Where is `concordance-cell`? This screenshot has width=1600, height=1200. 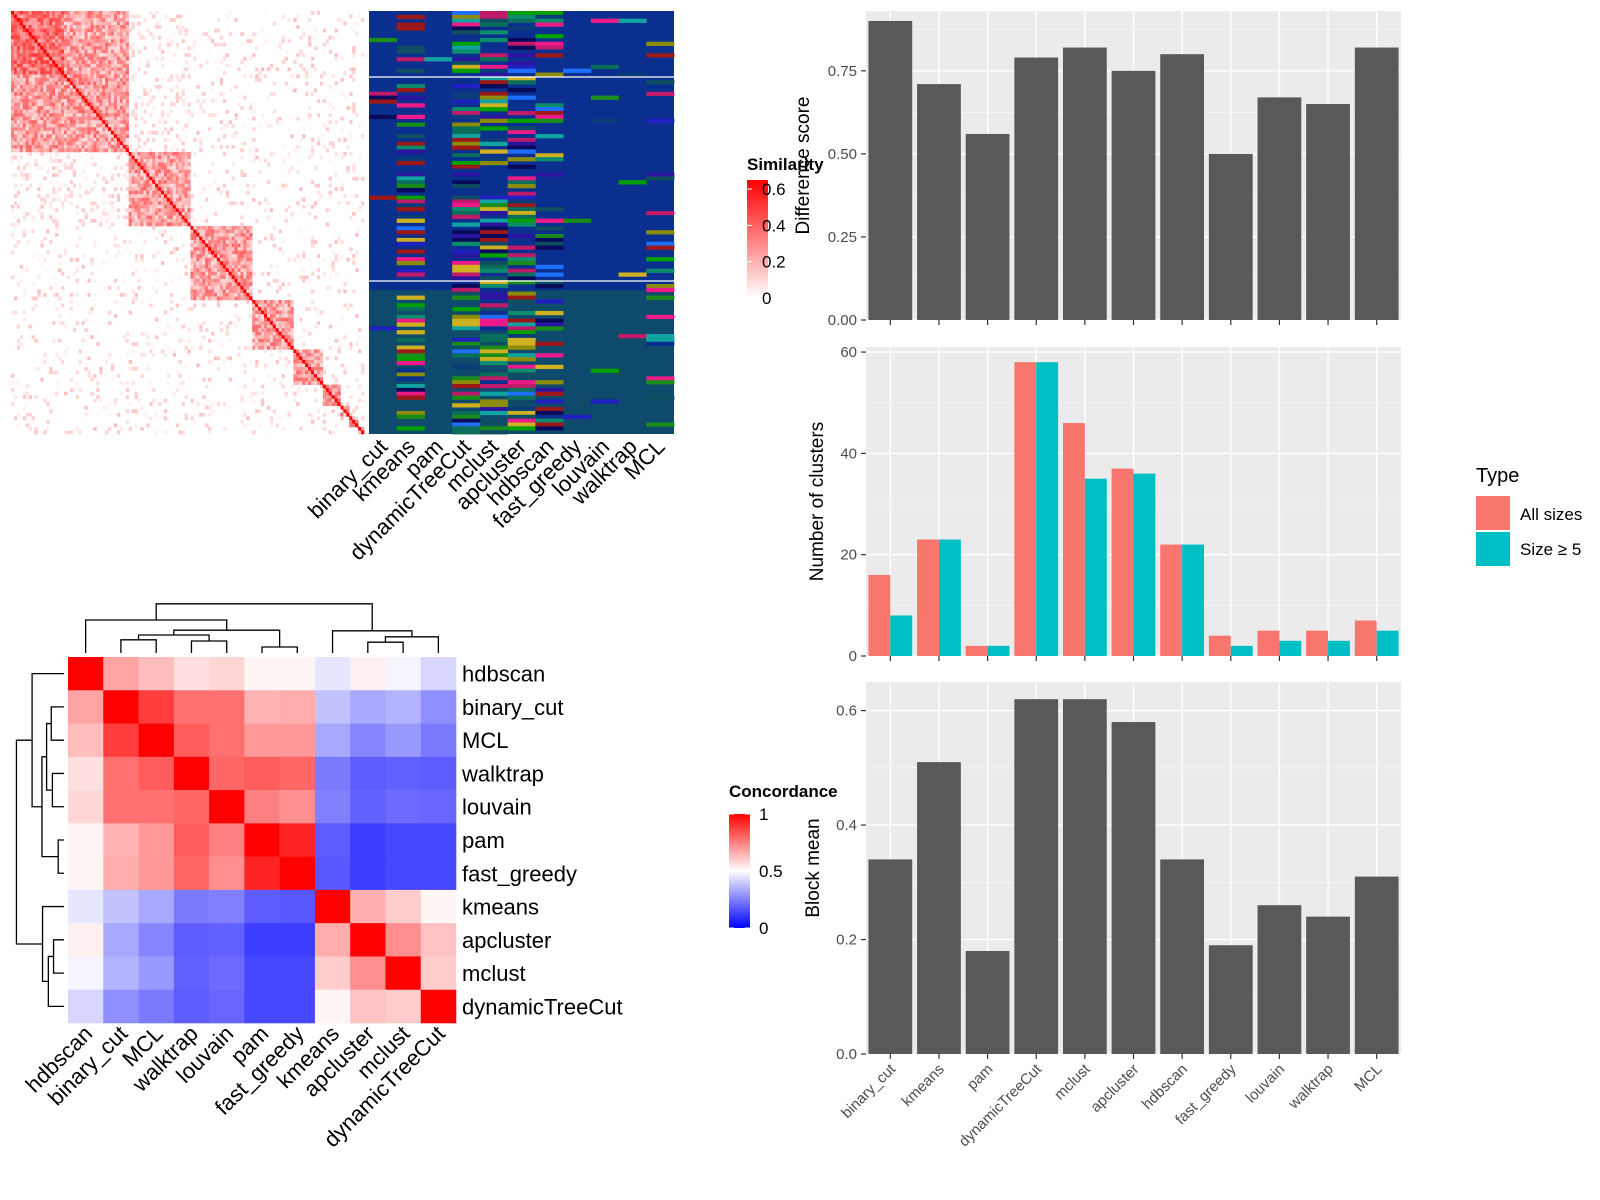
concordance-cell is located at coordinates (262, 906).